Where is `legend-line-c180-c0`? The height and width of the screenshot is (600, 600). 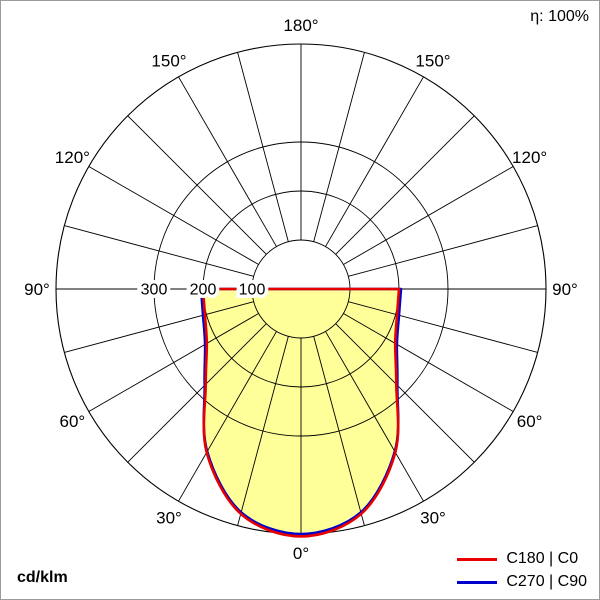 legend-line-c180-c0 is located at coordinates (477, 559).